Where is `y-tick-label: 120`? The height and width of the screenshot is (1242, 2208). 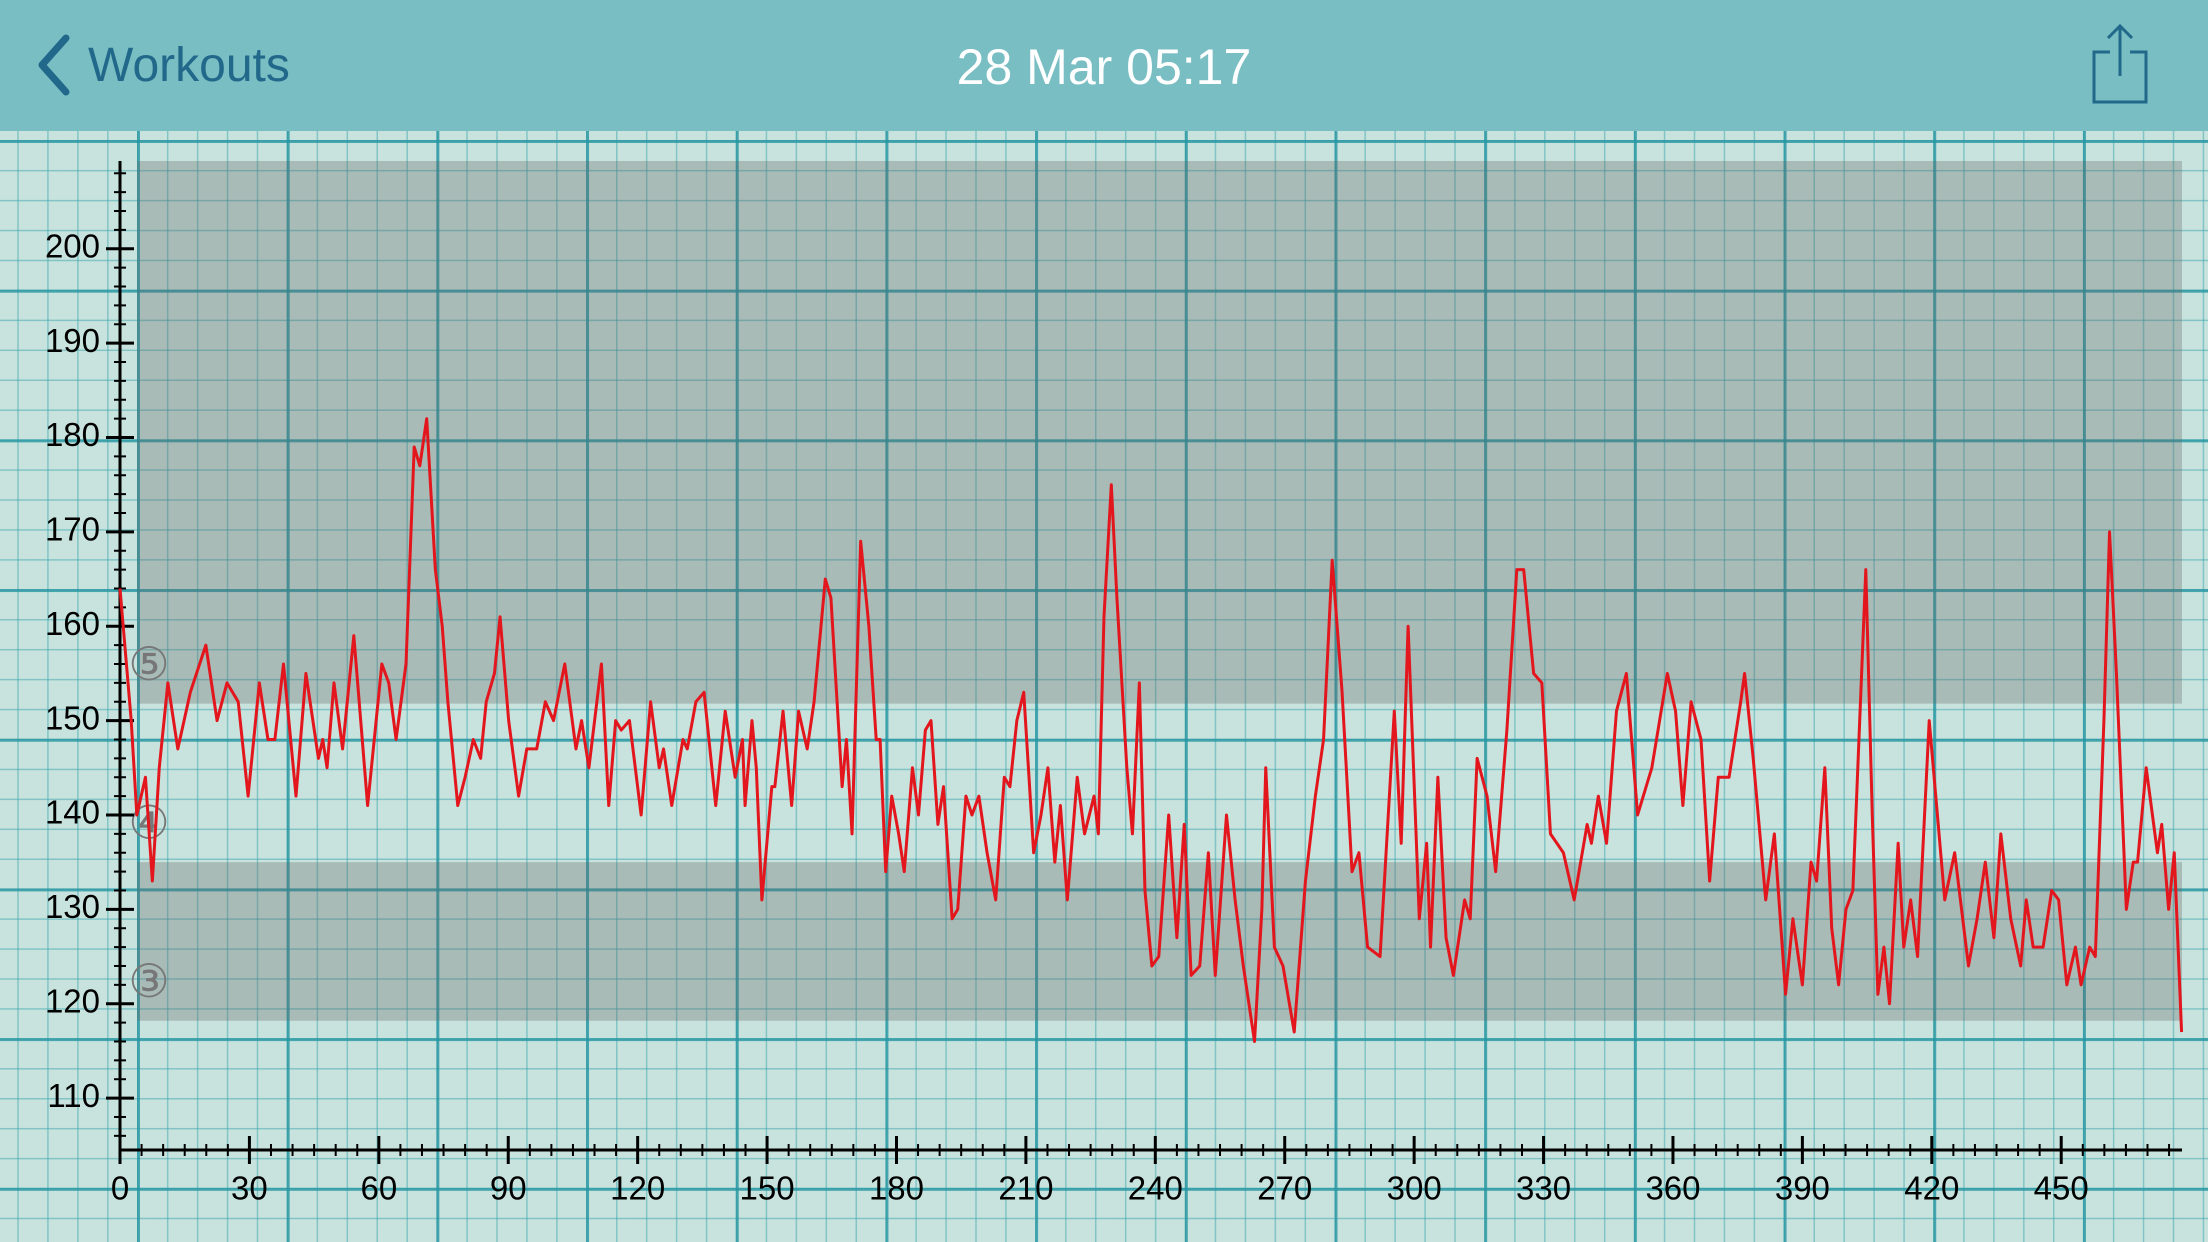 y-tick-label: 120 is located at coordinates (72, 1000).